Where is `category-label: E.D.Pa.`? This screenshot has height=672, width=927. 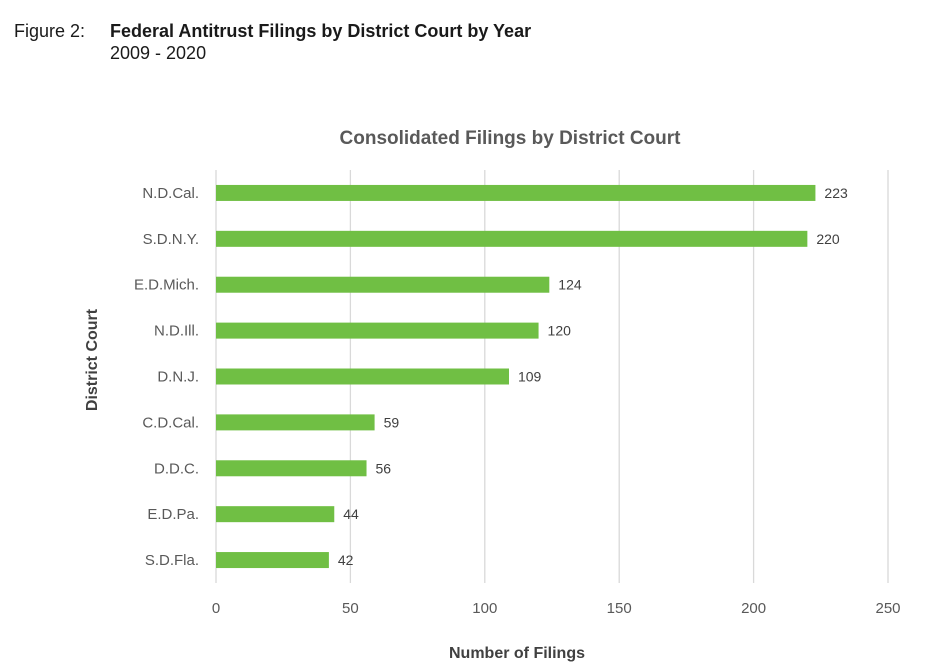
category-label: E.D.Pa. is located at coordinates (173, 514).